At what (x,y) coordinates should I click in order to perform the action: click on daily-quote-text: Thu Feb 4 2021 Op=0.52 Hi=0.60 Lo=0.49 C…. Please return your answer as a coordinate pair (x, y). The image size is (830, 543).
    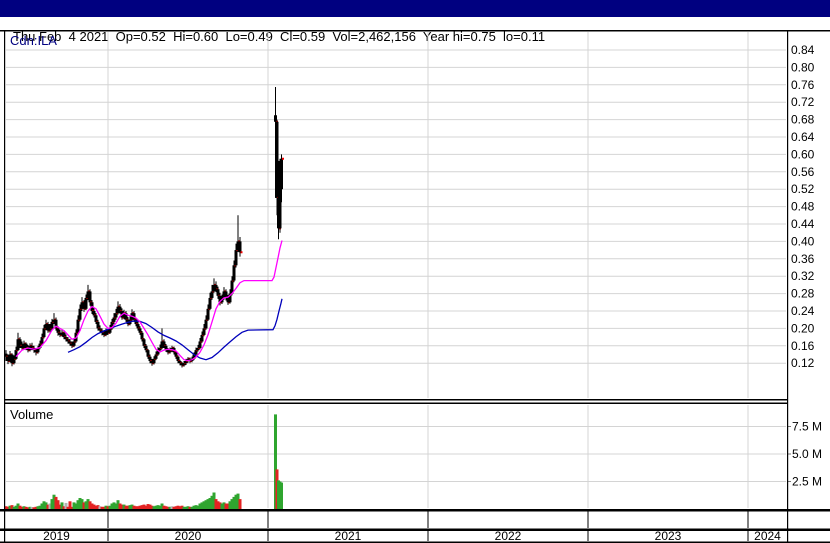
    Looking at the image, I should click on (279, 36).